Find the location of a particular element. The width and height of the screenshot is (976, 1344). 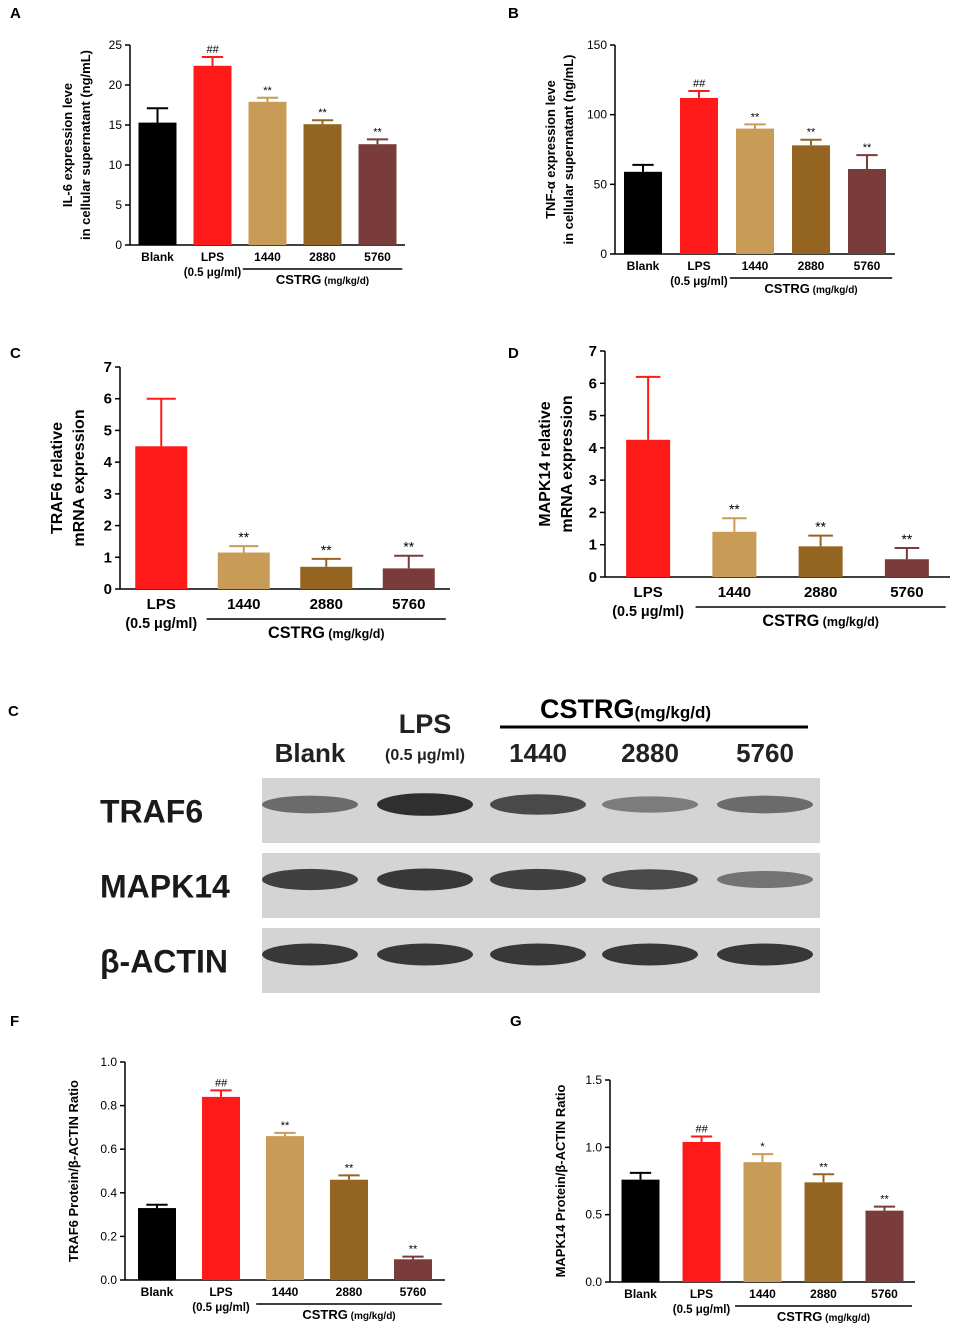

blot-lane-sublabel: (0.5 μg/ml) is located at coordinates (425, 755).